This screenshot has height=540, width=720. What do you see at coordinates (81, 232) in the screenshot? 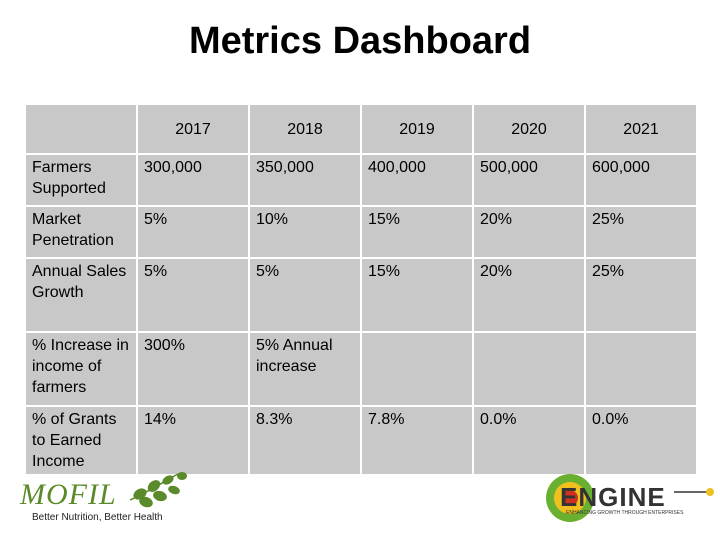
I see `row-label: Market Penetration` at bounding box center [81, 232].